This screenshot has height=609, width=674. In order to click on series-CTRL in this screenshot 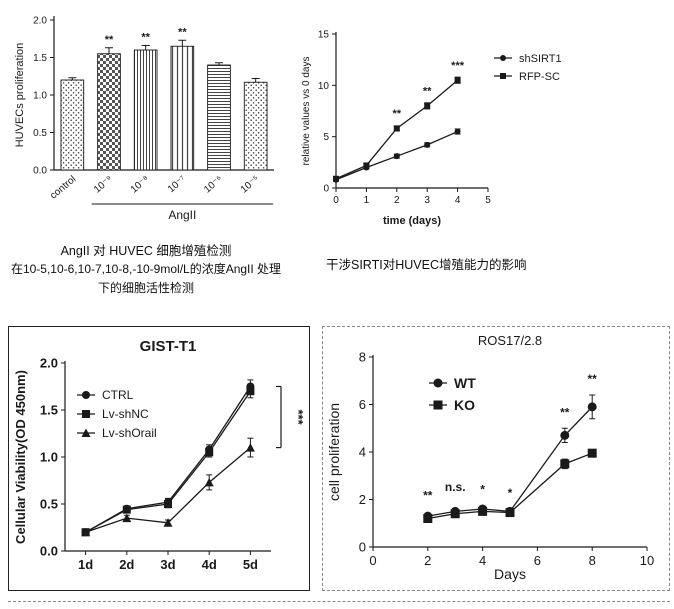, I will do `click(168, 458)`.